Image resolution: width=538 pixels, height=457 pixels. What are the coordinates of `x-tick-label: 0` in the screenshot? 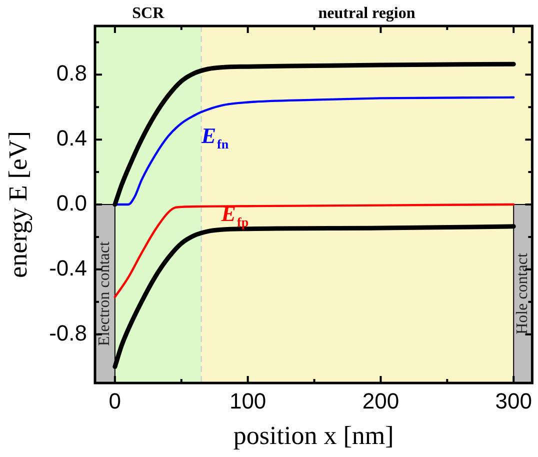 It's located at (115, 401).